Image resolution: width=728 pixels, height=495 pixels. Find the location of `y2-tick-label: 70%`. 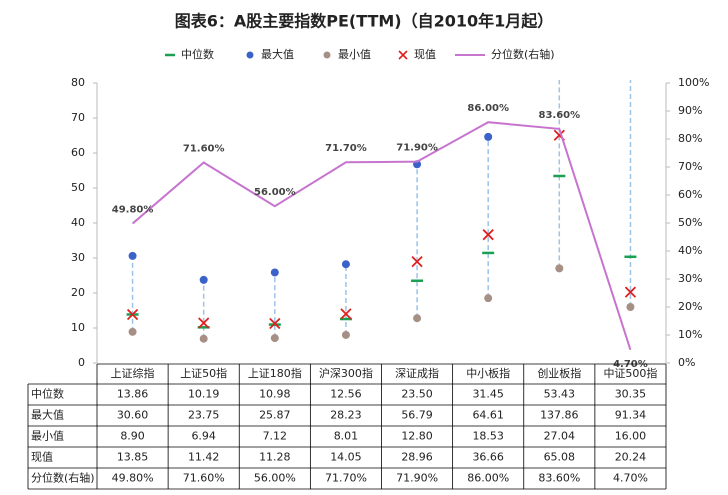

y2-tick-label: 70% is located at coordinates (690, 166).